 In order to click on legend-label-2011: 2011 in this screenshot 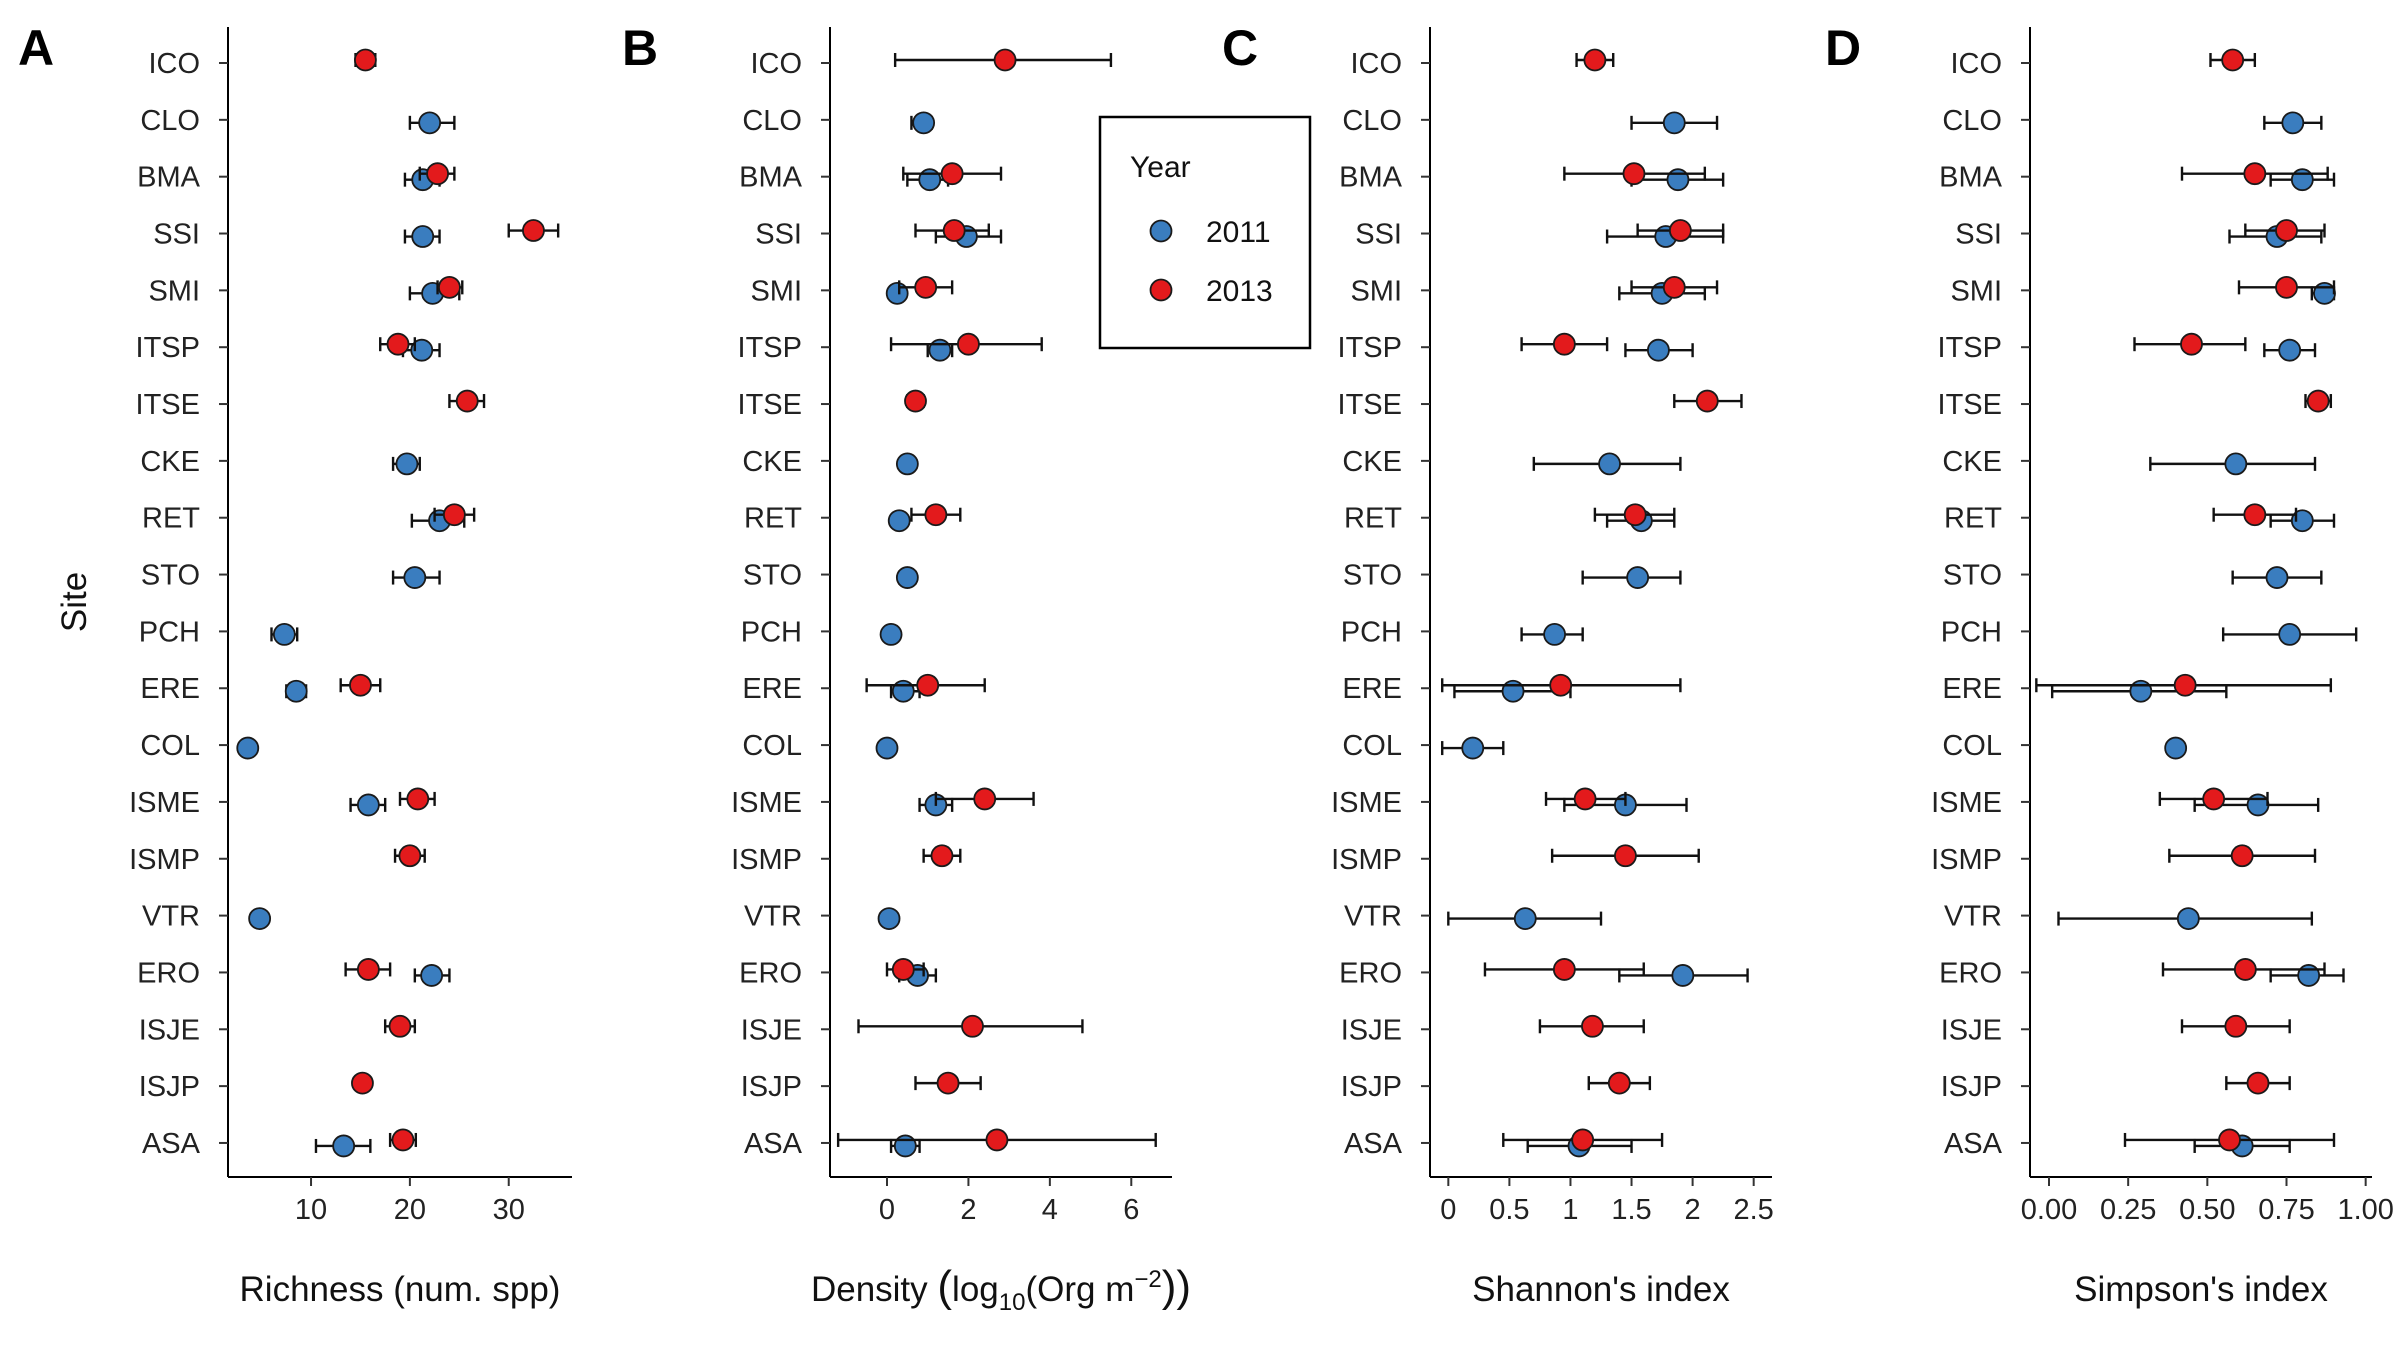, I will do `click(1238, 232)`.